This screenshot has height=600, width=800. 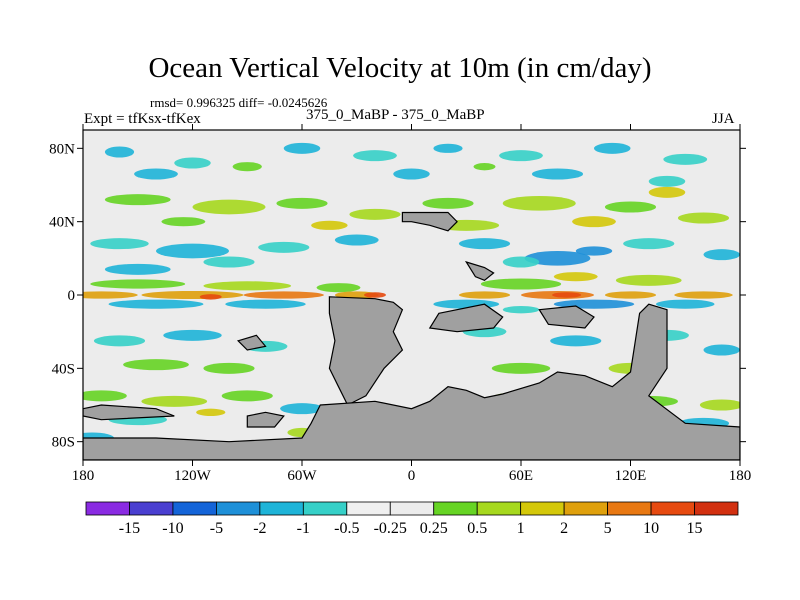 I want to click on x-tick-label-6: 180, so click(x=740, y=476).